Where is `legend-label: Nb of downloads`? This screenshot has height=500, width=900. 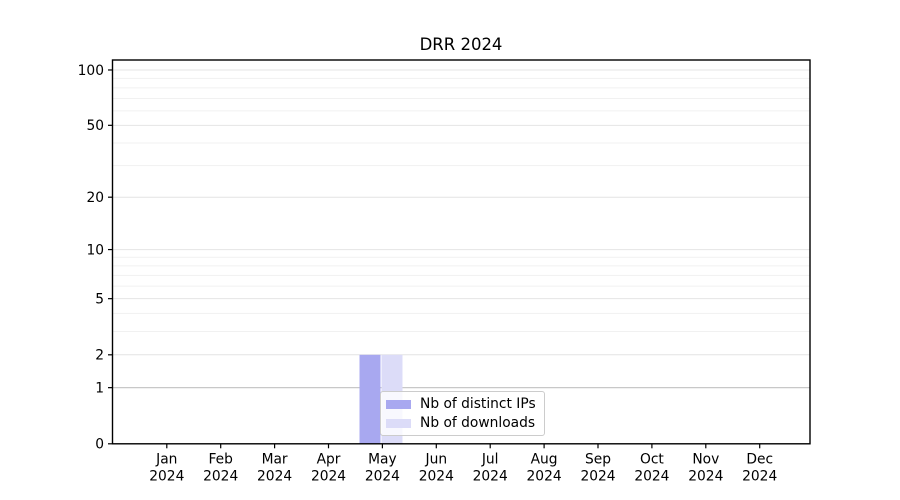 legend-label: Nb of downloads is located at coordinates (478, 423).